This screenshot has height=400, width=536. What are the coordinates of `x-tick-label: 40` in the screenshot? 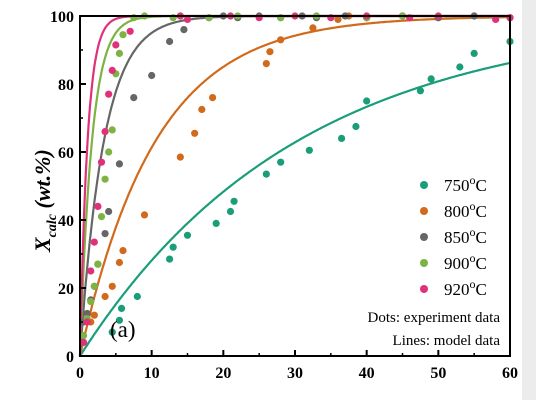 It's located at (367, 373).